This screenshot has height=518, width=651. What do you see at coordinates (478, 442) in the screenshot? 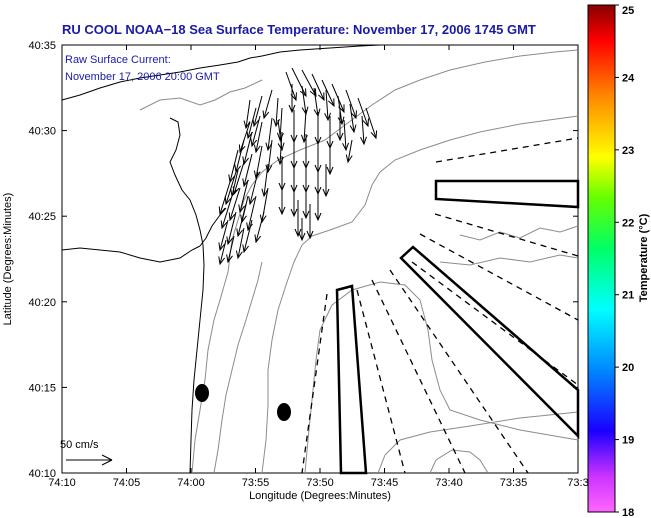
I see `isobath-shelf` at bounding box center [478, 442].